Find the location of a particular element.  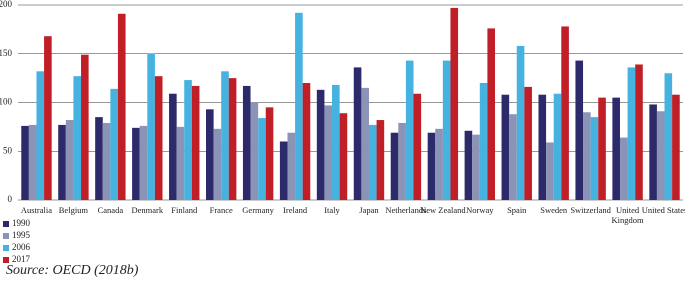

x-tick-label: Belgium is located at coordinates (73, 210).